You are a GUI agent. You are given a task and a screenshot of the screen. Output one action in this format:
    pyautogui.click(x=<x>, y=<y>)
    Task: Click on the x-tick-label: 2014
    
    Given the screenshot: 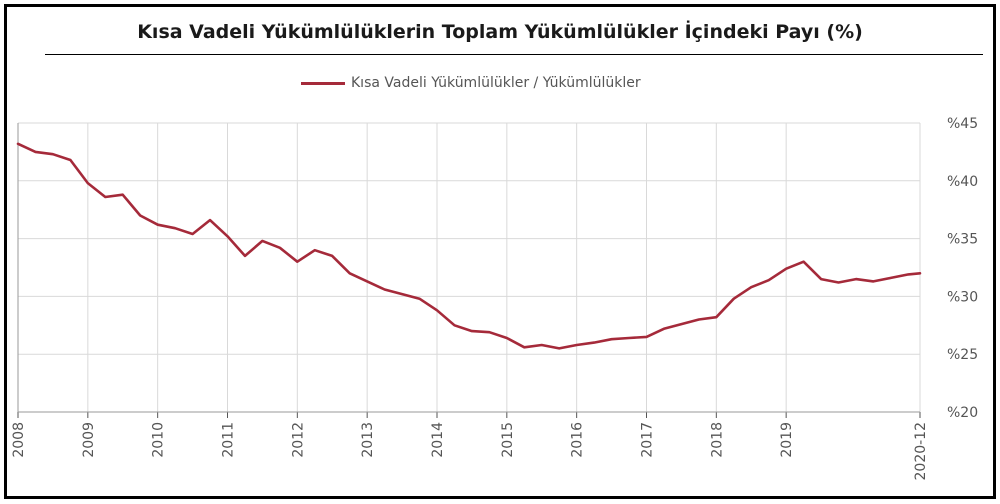 What is the action you would take?
    pyautogui.click(x=438, y=440)
    